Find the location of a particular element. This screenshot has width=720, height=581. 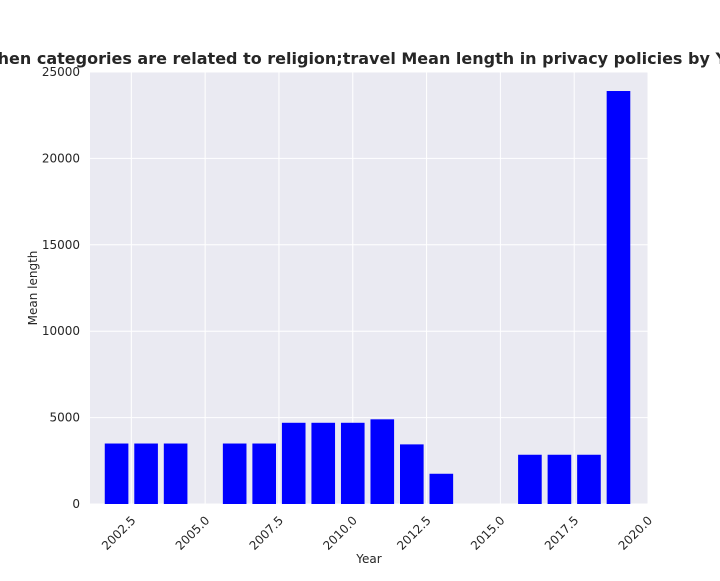

x-tick-label: 2017.5 is located at coordinates (562, 533).